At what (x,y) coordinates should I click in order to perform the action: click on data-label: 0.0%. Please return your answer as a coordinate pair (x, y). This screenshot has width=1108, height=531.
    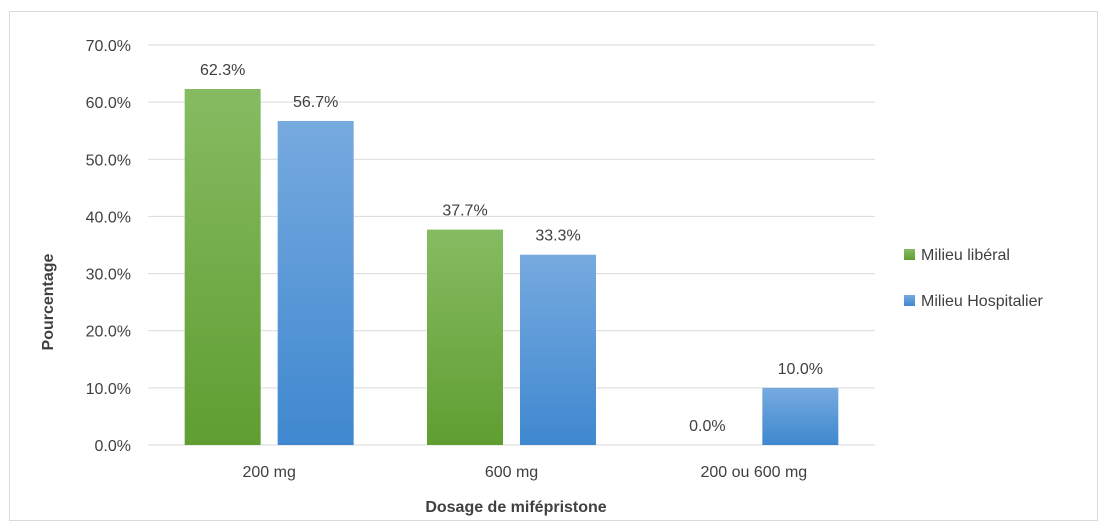
    Looking at the image, I should click on (707, 426).